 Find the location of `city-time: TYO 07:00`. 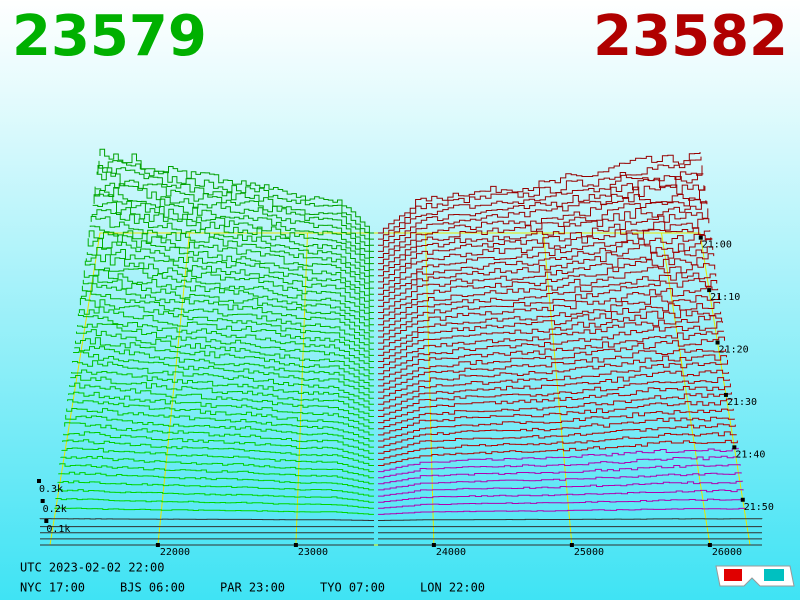

city-time: TYO 07:00 is located at coordinates (352, 588).